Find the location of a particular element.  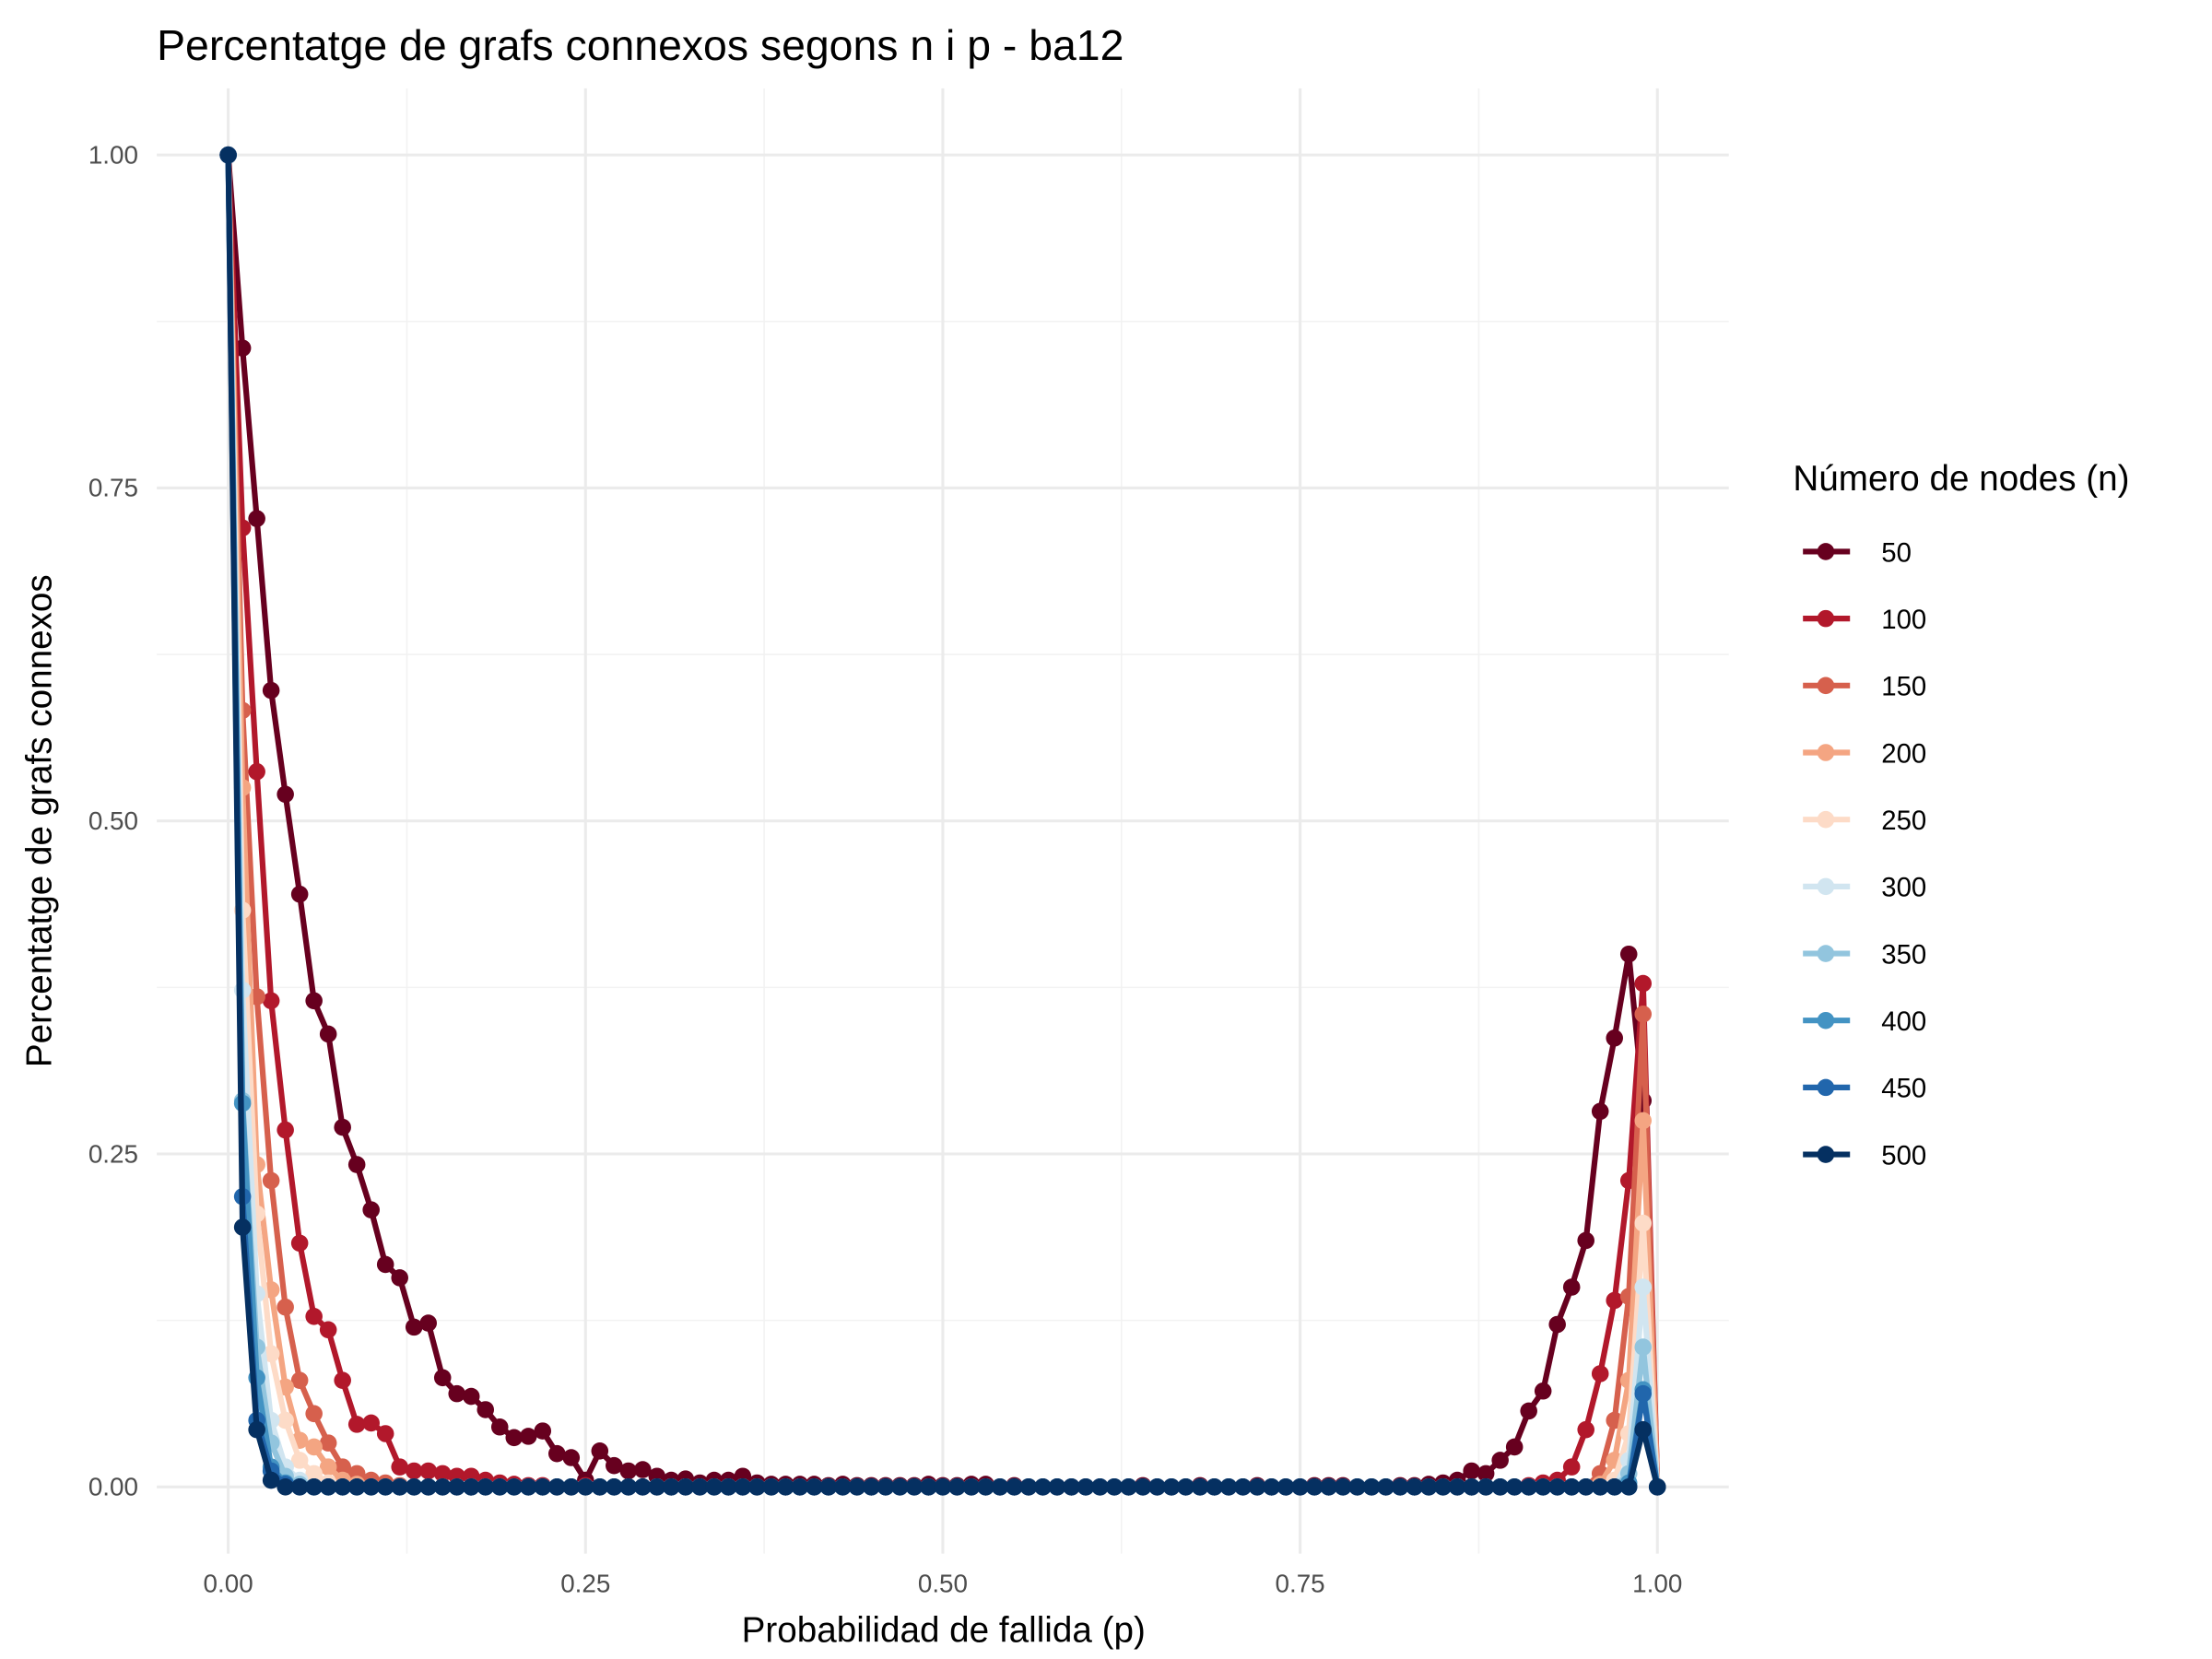

y-tick-label: 0.50 is located at coordinates (113, 820).